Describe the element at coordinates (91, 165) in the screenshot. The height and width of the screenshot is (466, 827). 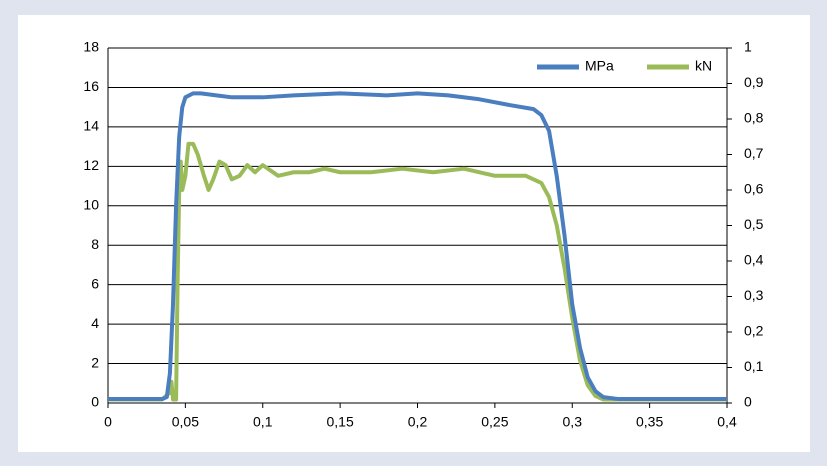
I see `y-tick-label: 12` at that location.